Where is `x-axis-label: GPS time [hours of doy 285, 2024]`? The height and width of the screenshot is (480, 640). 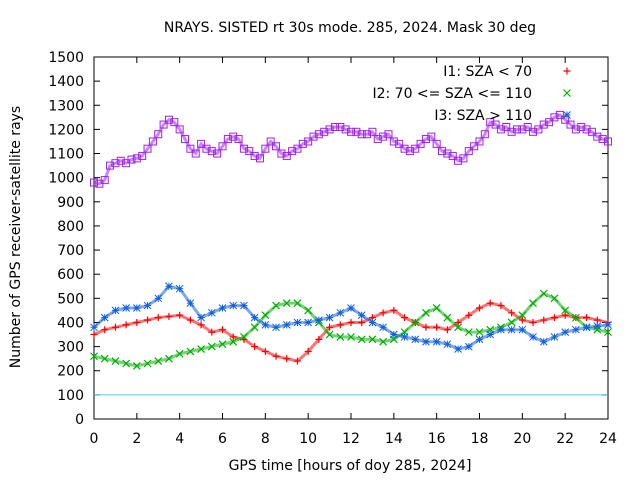
x-axis-label: GPS time [hours of doy 285, 2024] is located at coordinates (350, 466).